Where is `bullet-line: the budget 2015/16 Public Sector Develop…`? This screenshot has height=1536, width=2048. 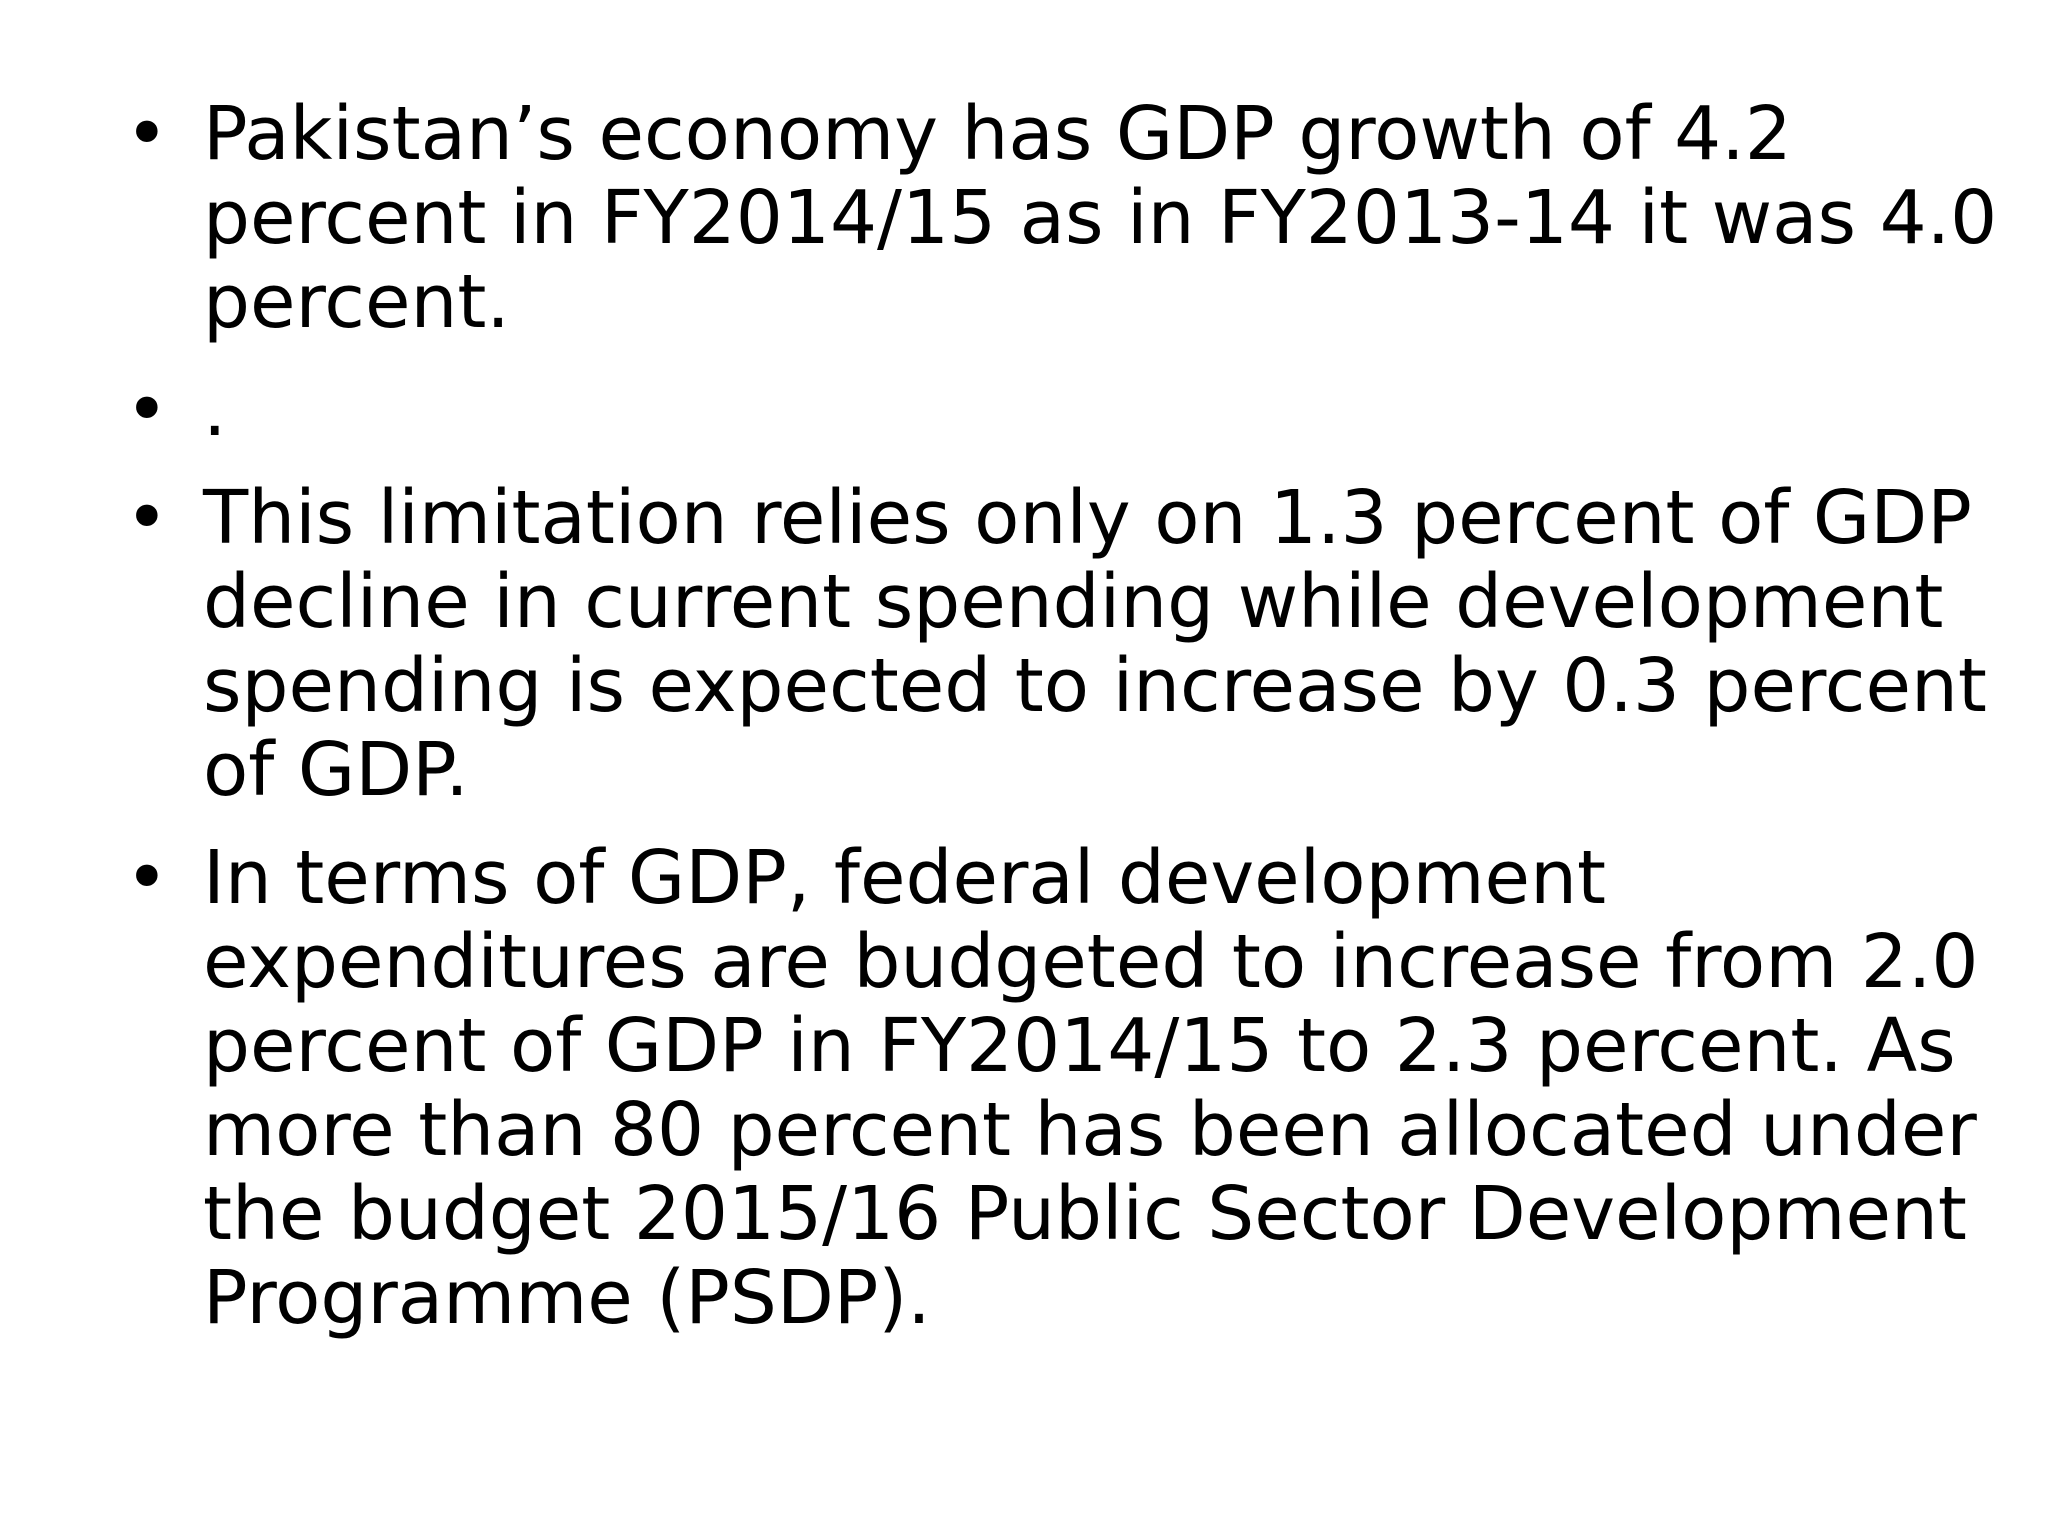
bullet-line: the budget 2015/16 Public Sector Develop… is located at coordinates (1085, 1214).